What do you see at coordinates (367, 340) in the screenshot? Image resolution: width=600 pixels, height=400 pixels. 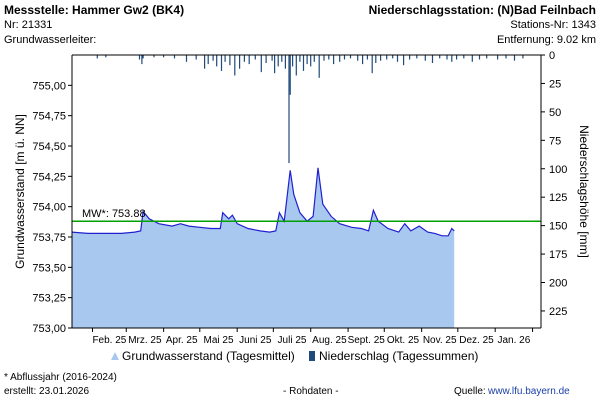 I see `x-tick-label: Sept. 25` at bounding box center [367, 340].